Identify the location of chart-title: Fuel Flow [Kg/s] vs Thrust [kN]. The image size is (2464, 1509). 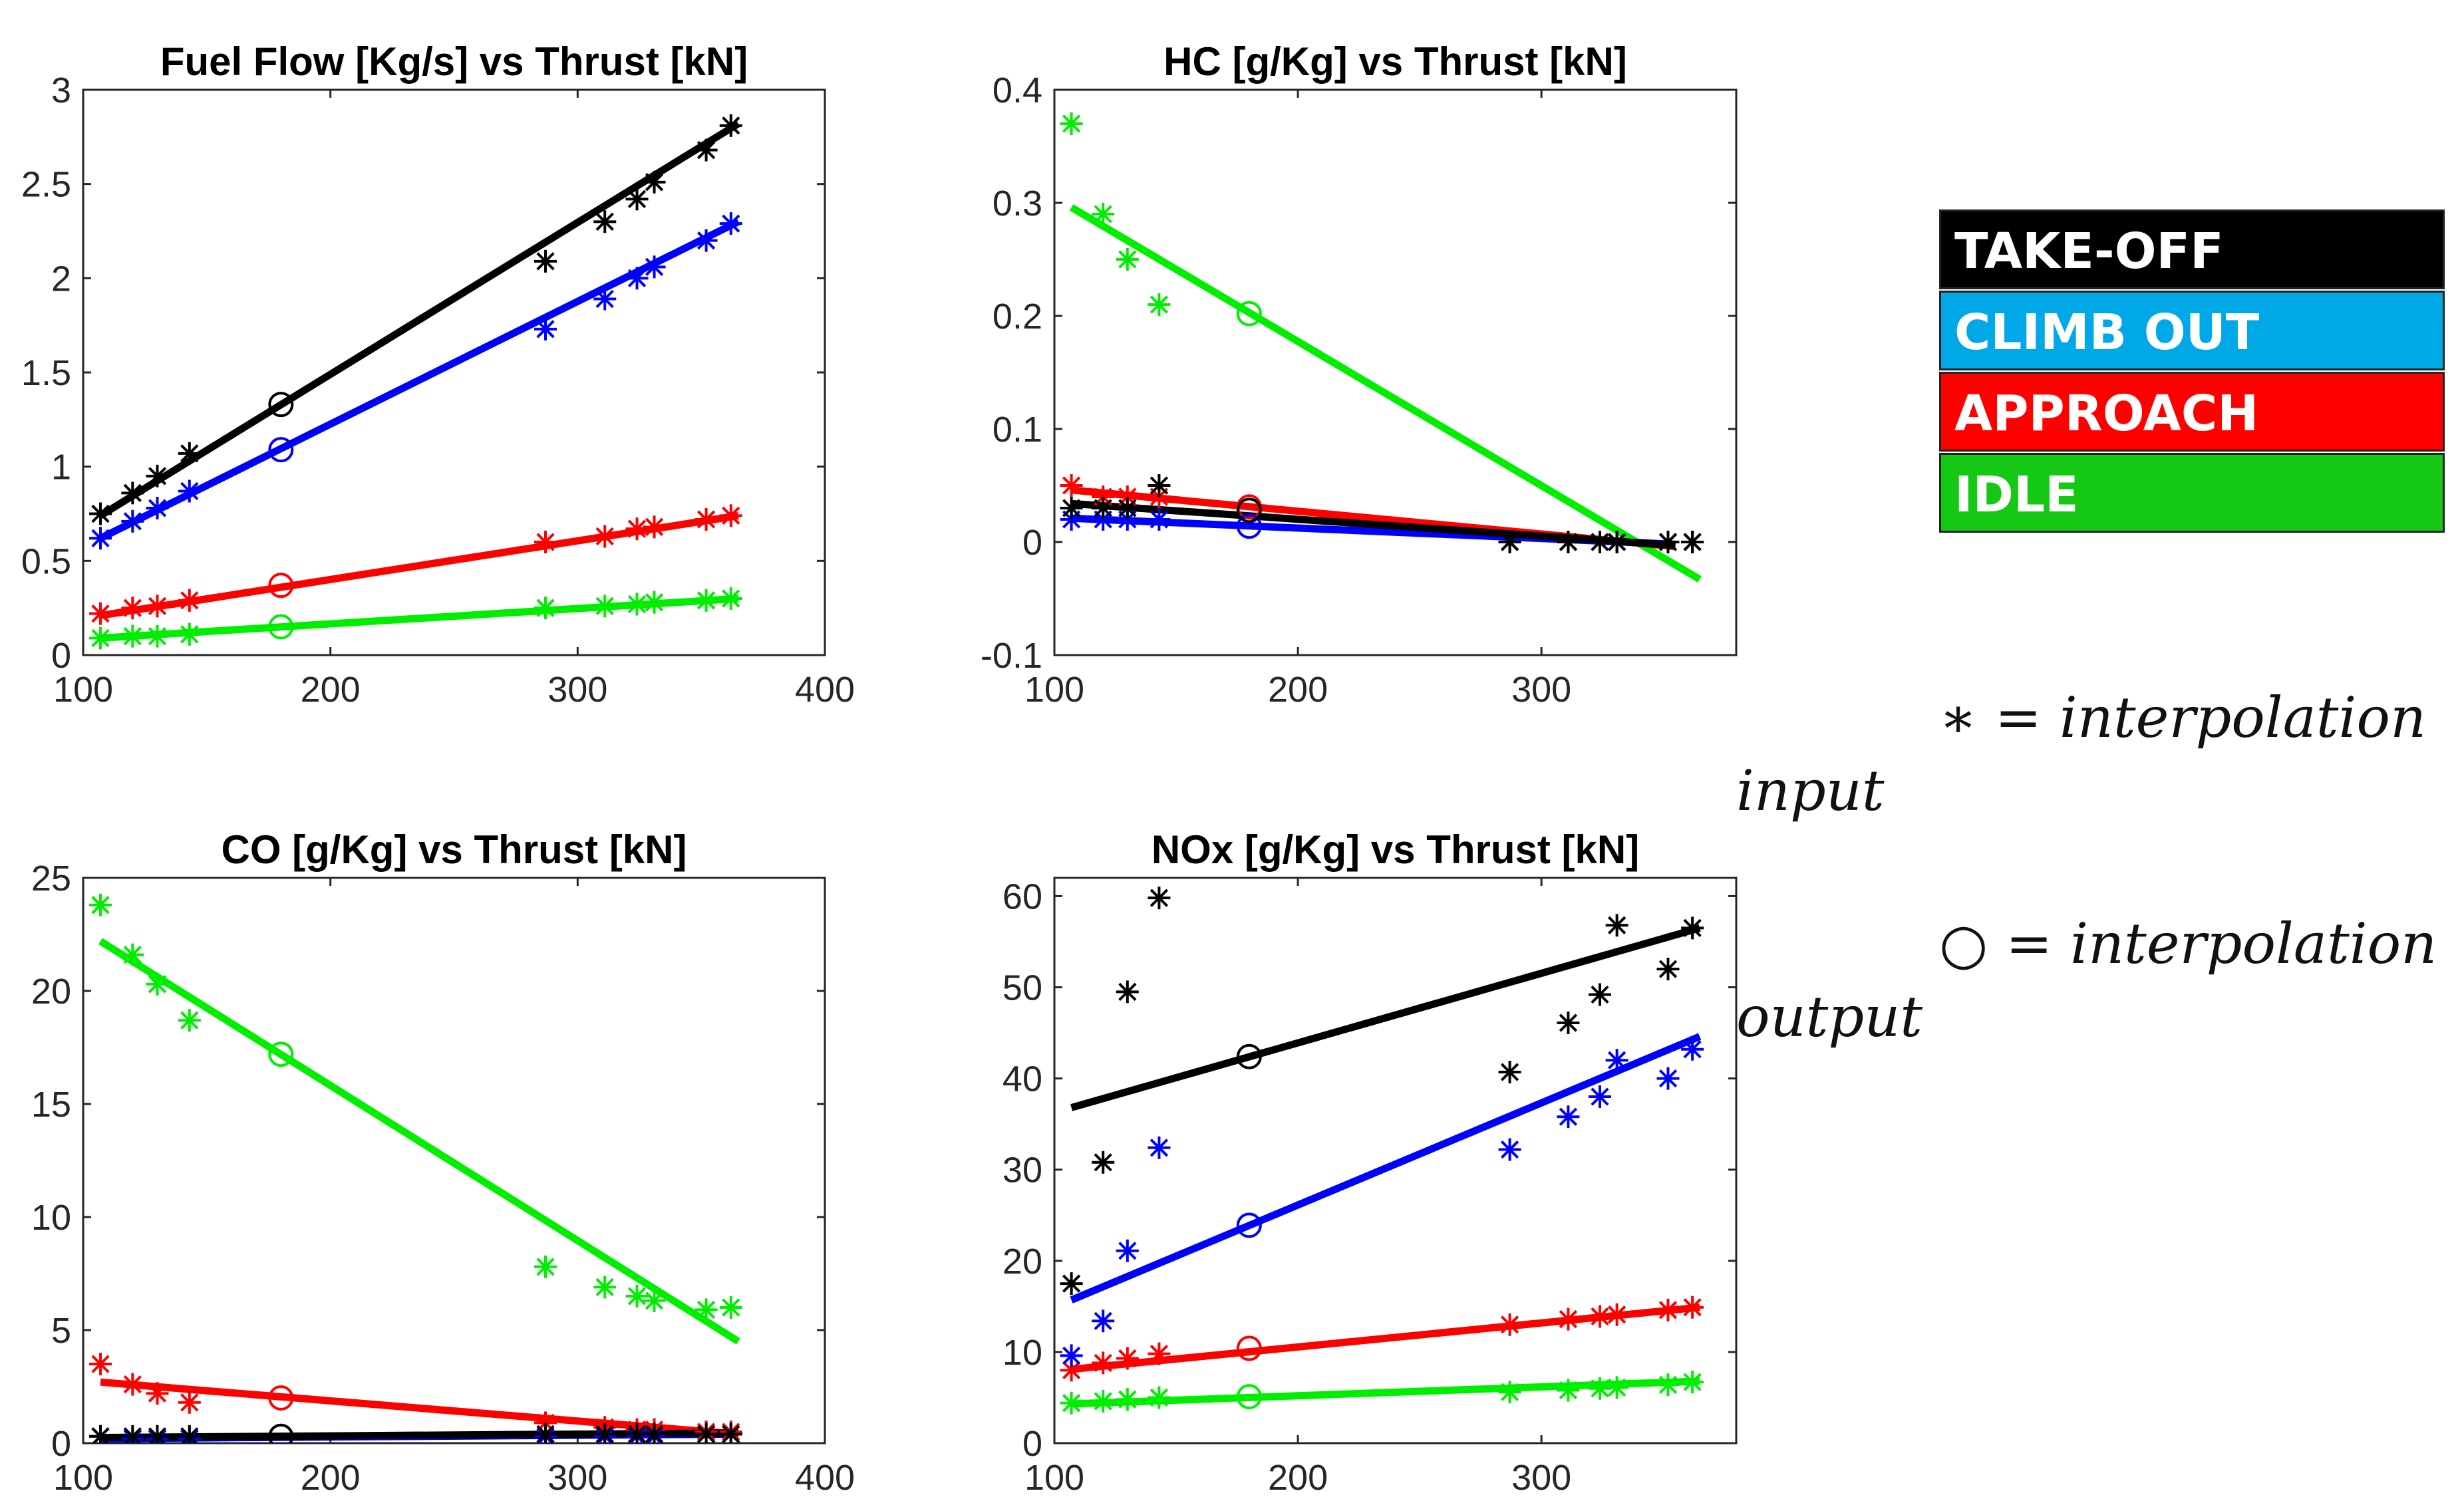
(454, 62).